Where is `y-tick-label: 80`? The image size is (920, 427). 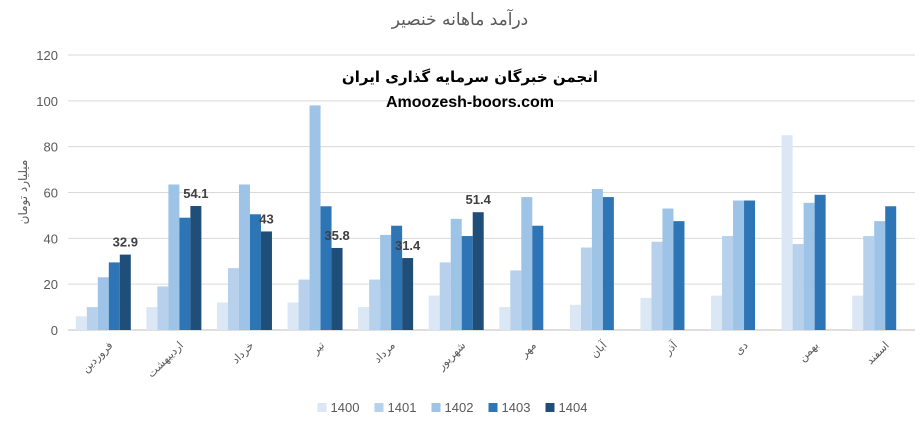 y-tick-label: 80 is located at coordinates (51, 147).